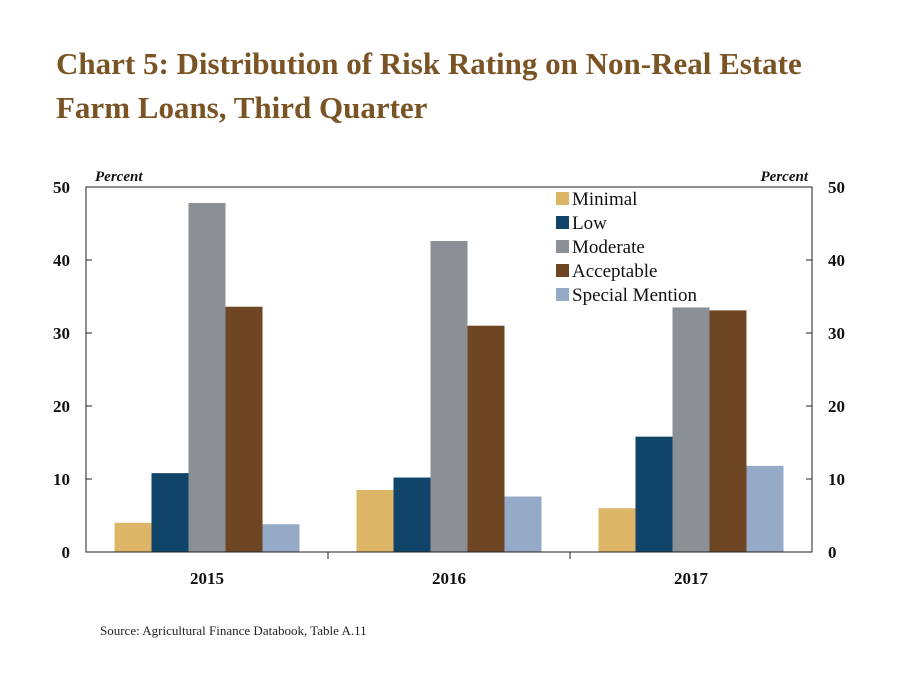 This screenshot has height=674, width=898. Describe the element at coordinates (61, 479) in the screenshot. I see `y-tick-label-left: 10` at that location.